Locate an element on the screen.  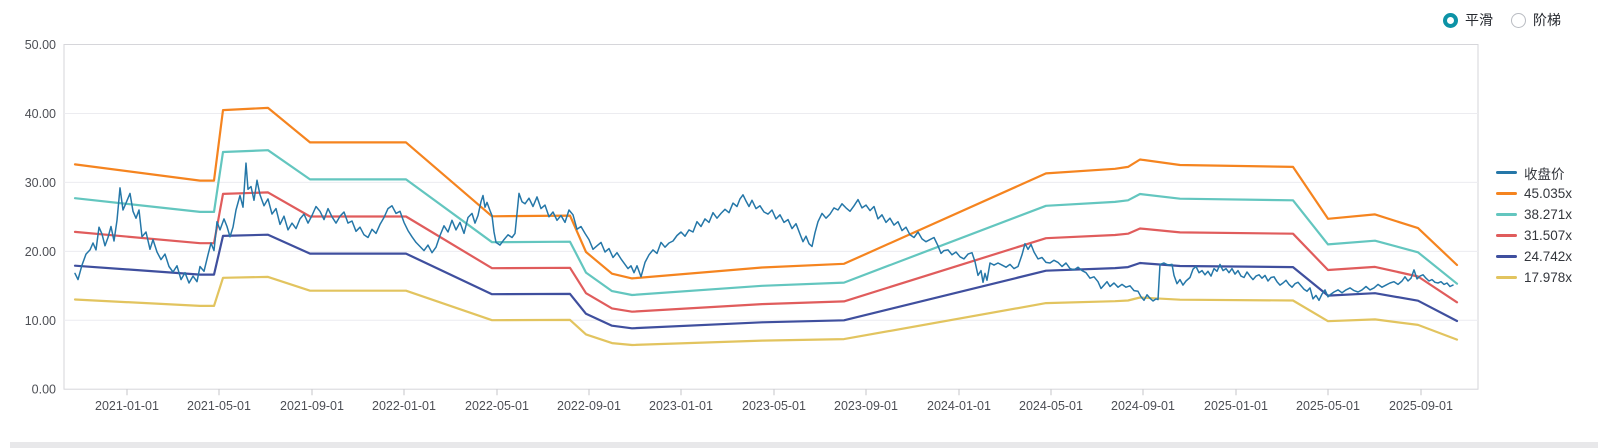
legend-item-17.978x: 17.978x is located at coordinates (1534, 277).